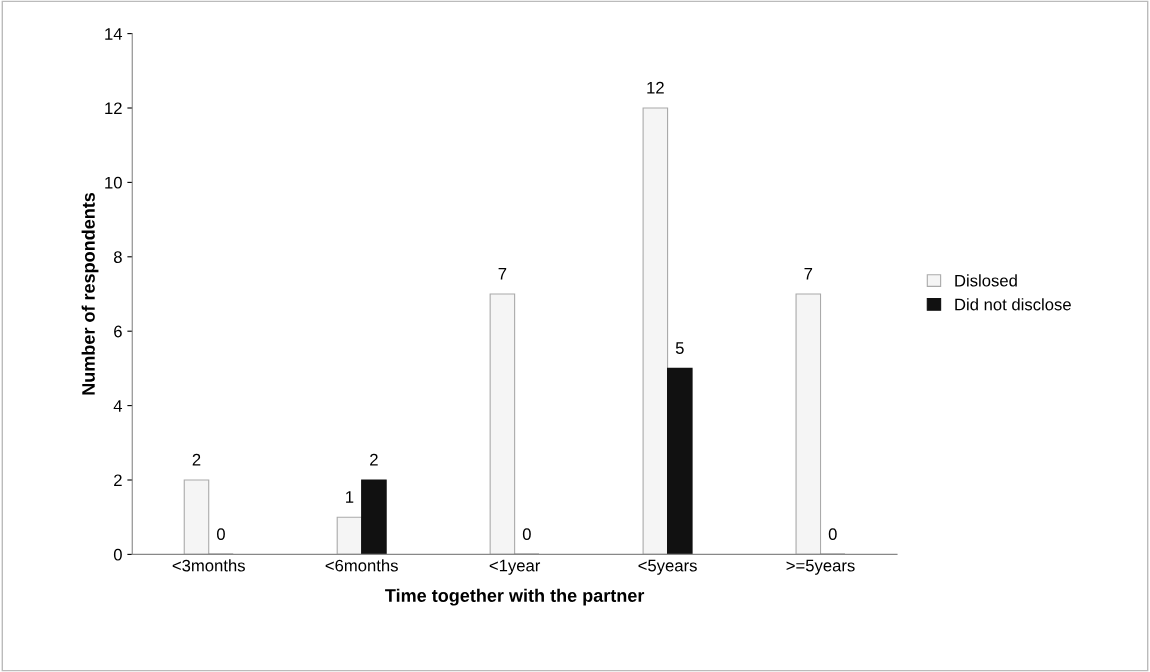 The height and width of the screenshot is (672, 1150). What do you see at coordinates (679, 348) in the screenshot?
I see `data-label: 5` at bounding box center [679, 348].